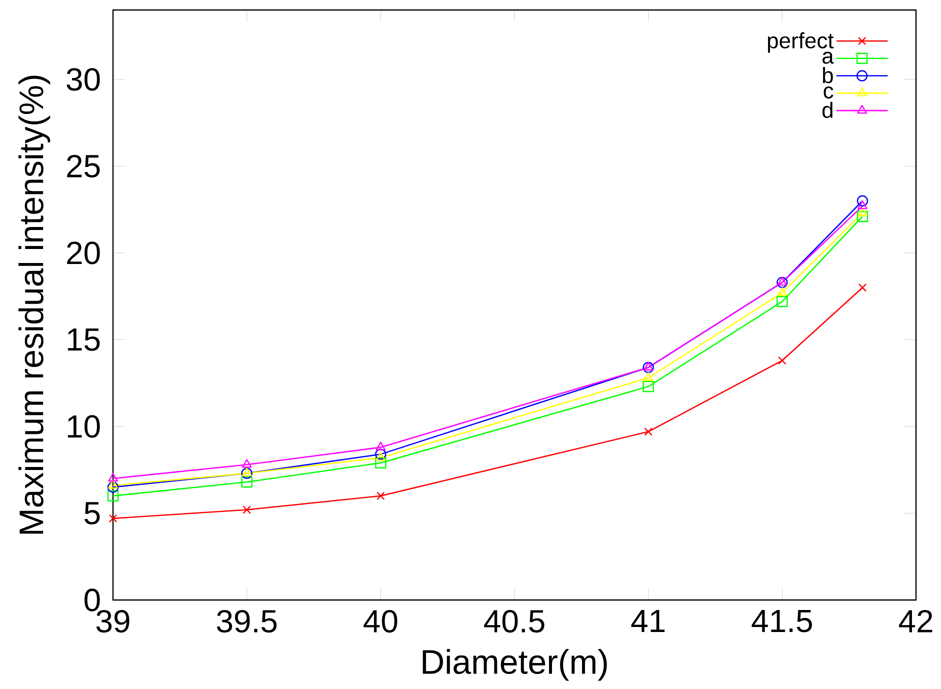  What do you see at coordinates (92, 600) in the screenshot?
I see `y-tick-label: 0` at bounding box center [92, 600].